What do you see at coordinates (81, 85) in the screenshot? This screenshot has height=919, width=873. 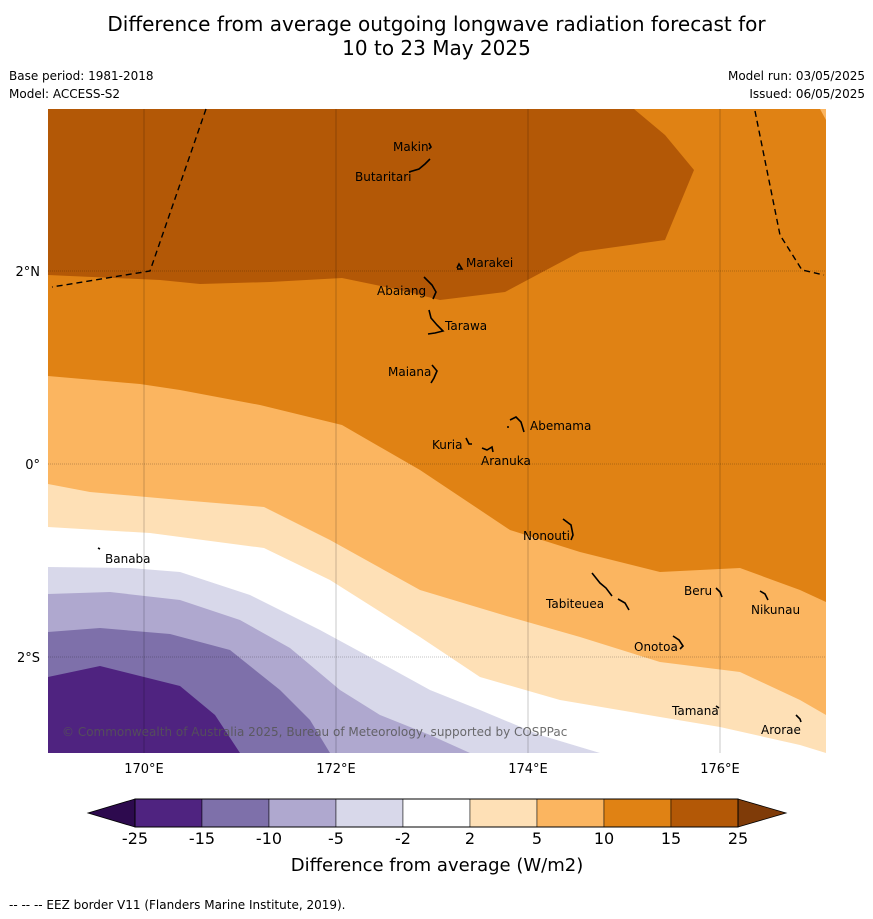 I see `metadata-left: Base period: 1981-2018 Model: ACCESS-S2` at bounding box center [81, 85].